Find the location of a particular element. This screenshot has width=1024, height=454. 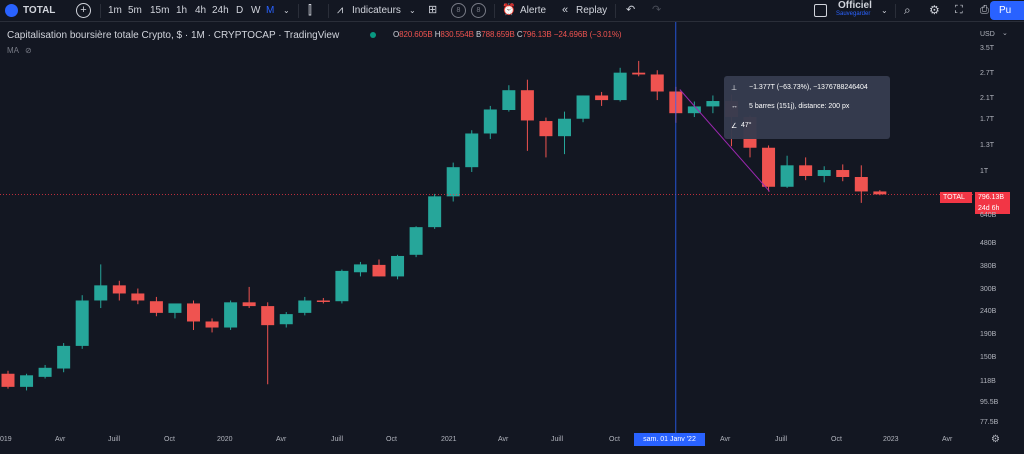

price-axis-tick: 150B is located at coordinates (988, 358).